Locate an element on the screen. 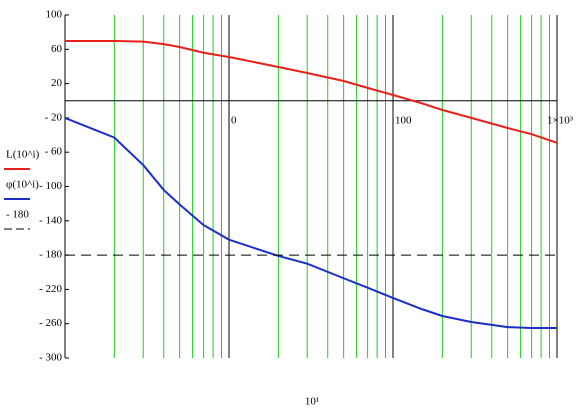 Image resolution: width=586 pixels, height=410 pixels. y-tick-label: 20 is located at coordinates (57, 83).